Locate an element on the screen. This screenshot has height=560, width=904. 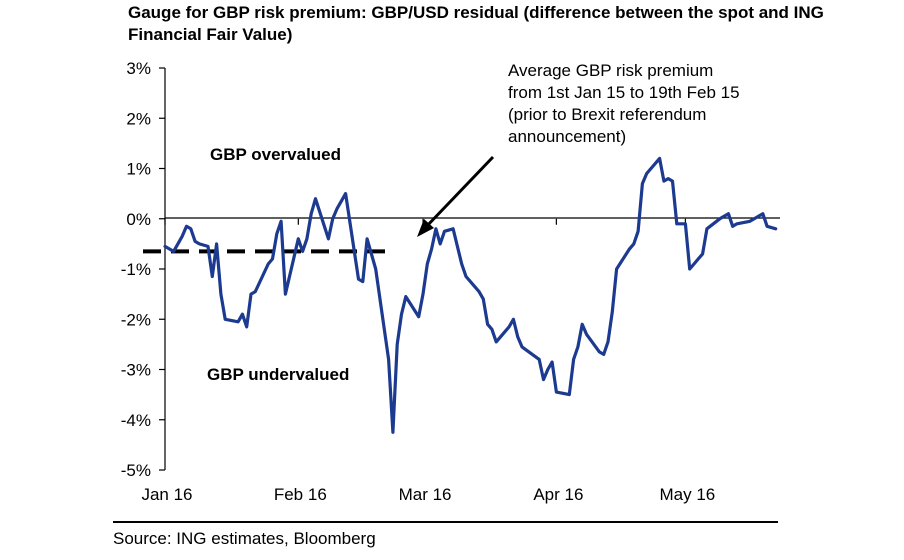
annotation-arrow is located at coordinates (456, 196).